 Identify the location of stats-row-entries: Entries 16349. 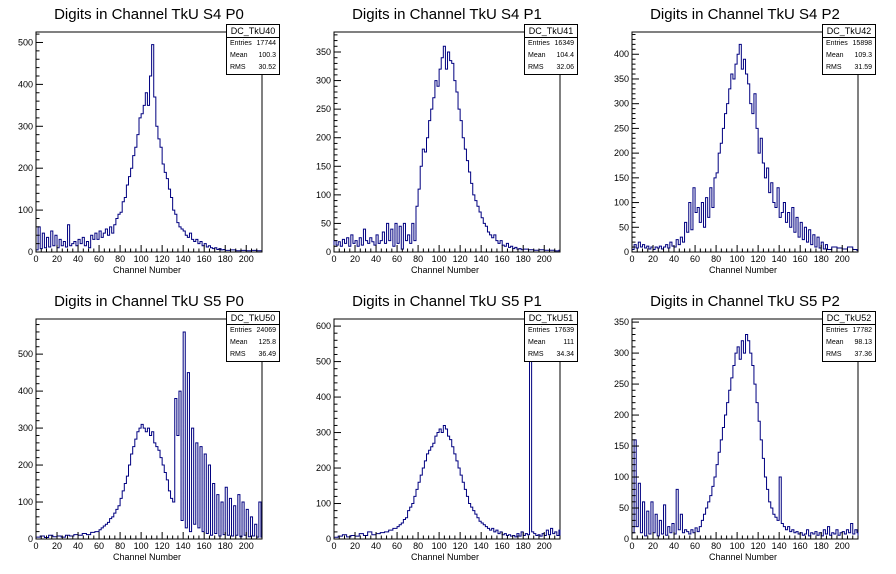
(551, 44).